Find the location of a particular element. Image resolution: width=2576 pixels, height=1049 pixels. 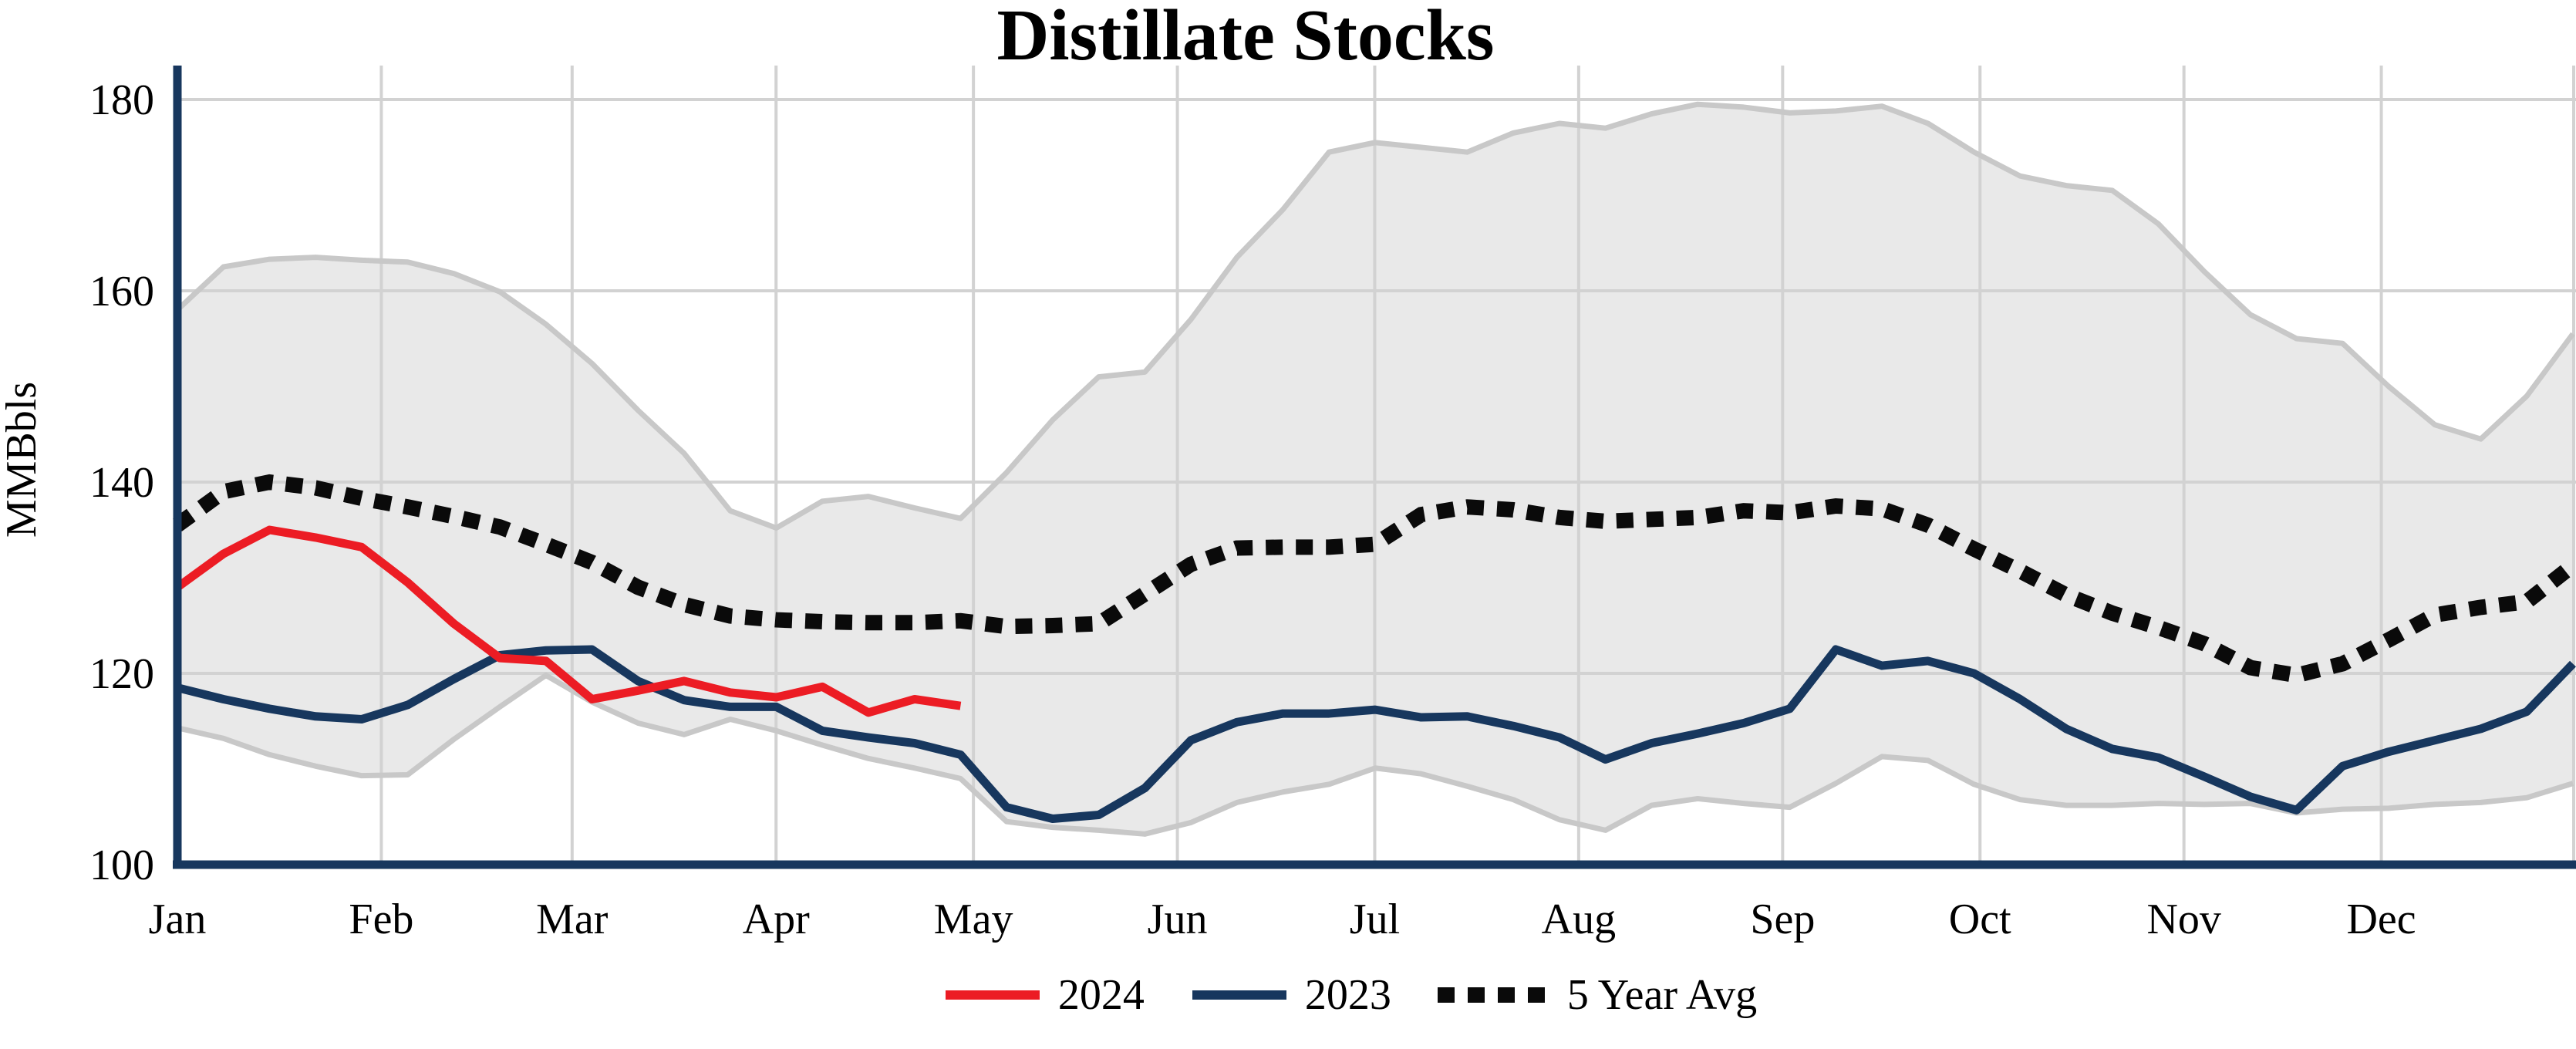

legend-label-2023: 2023 is located at coordinates (1347, 995).